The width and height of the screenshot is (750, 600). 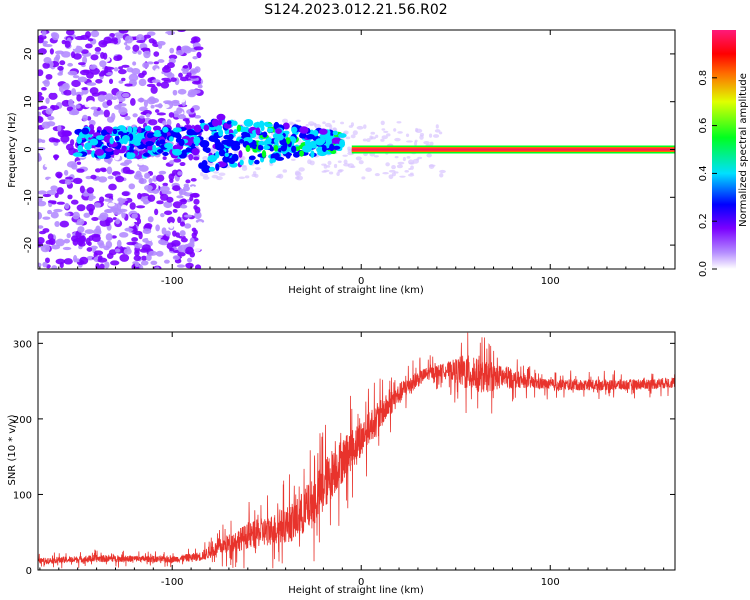 I want to click on snr-y-label: SNR (10 * v/v), so click(x=12, y=449).